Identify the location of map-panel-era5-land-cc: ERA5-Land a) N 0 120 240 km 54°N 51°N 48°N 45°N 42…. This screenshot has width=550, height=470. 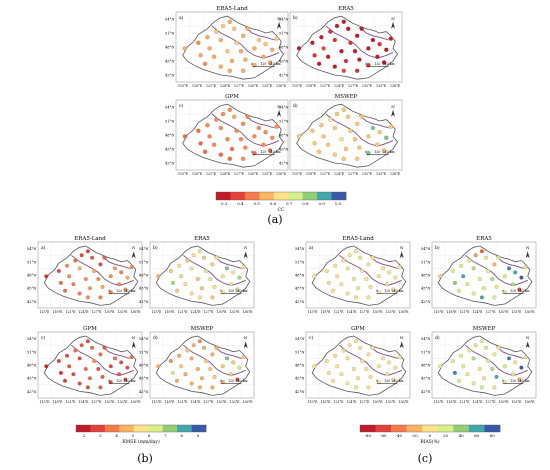
(227, 47).